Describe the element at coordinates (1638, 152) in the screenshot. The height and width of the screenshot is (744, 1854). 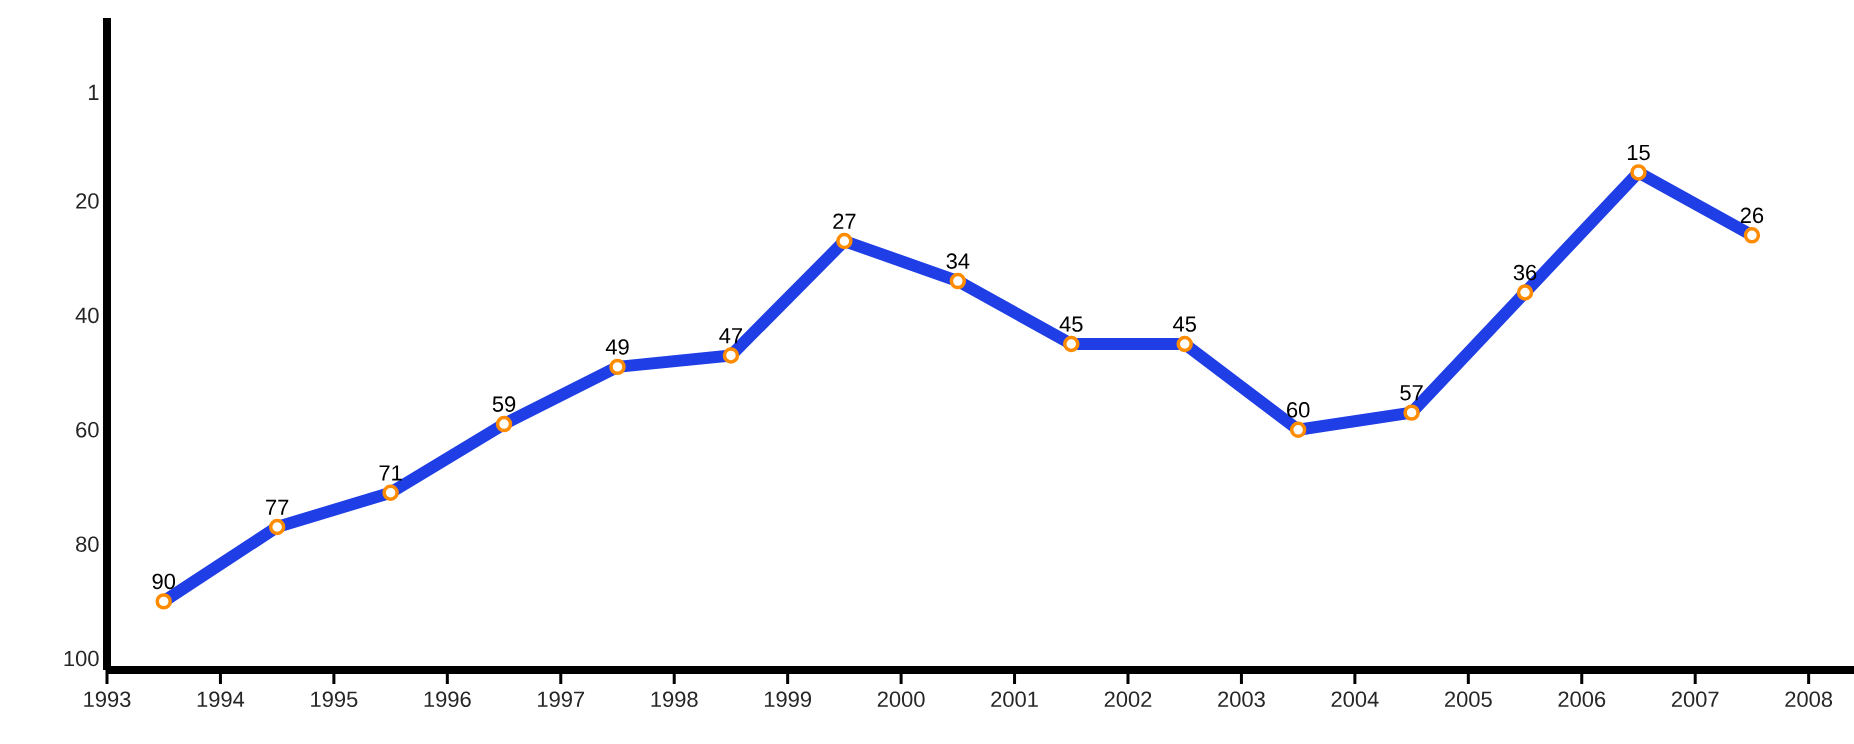
I see `data-label: 15` at that location.